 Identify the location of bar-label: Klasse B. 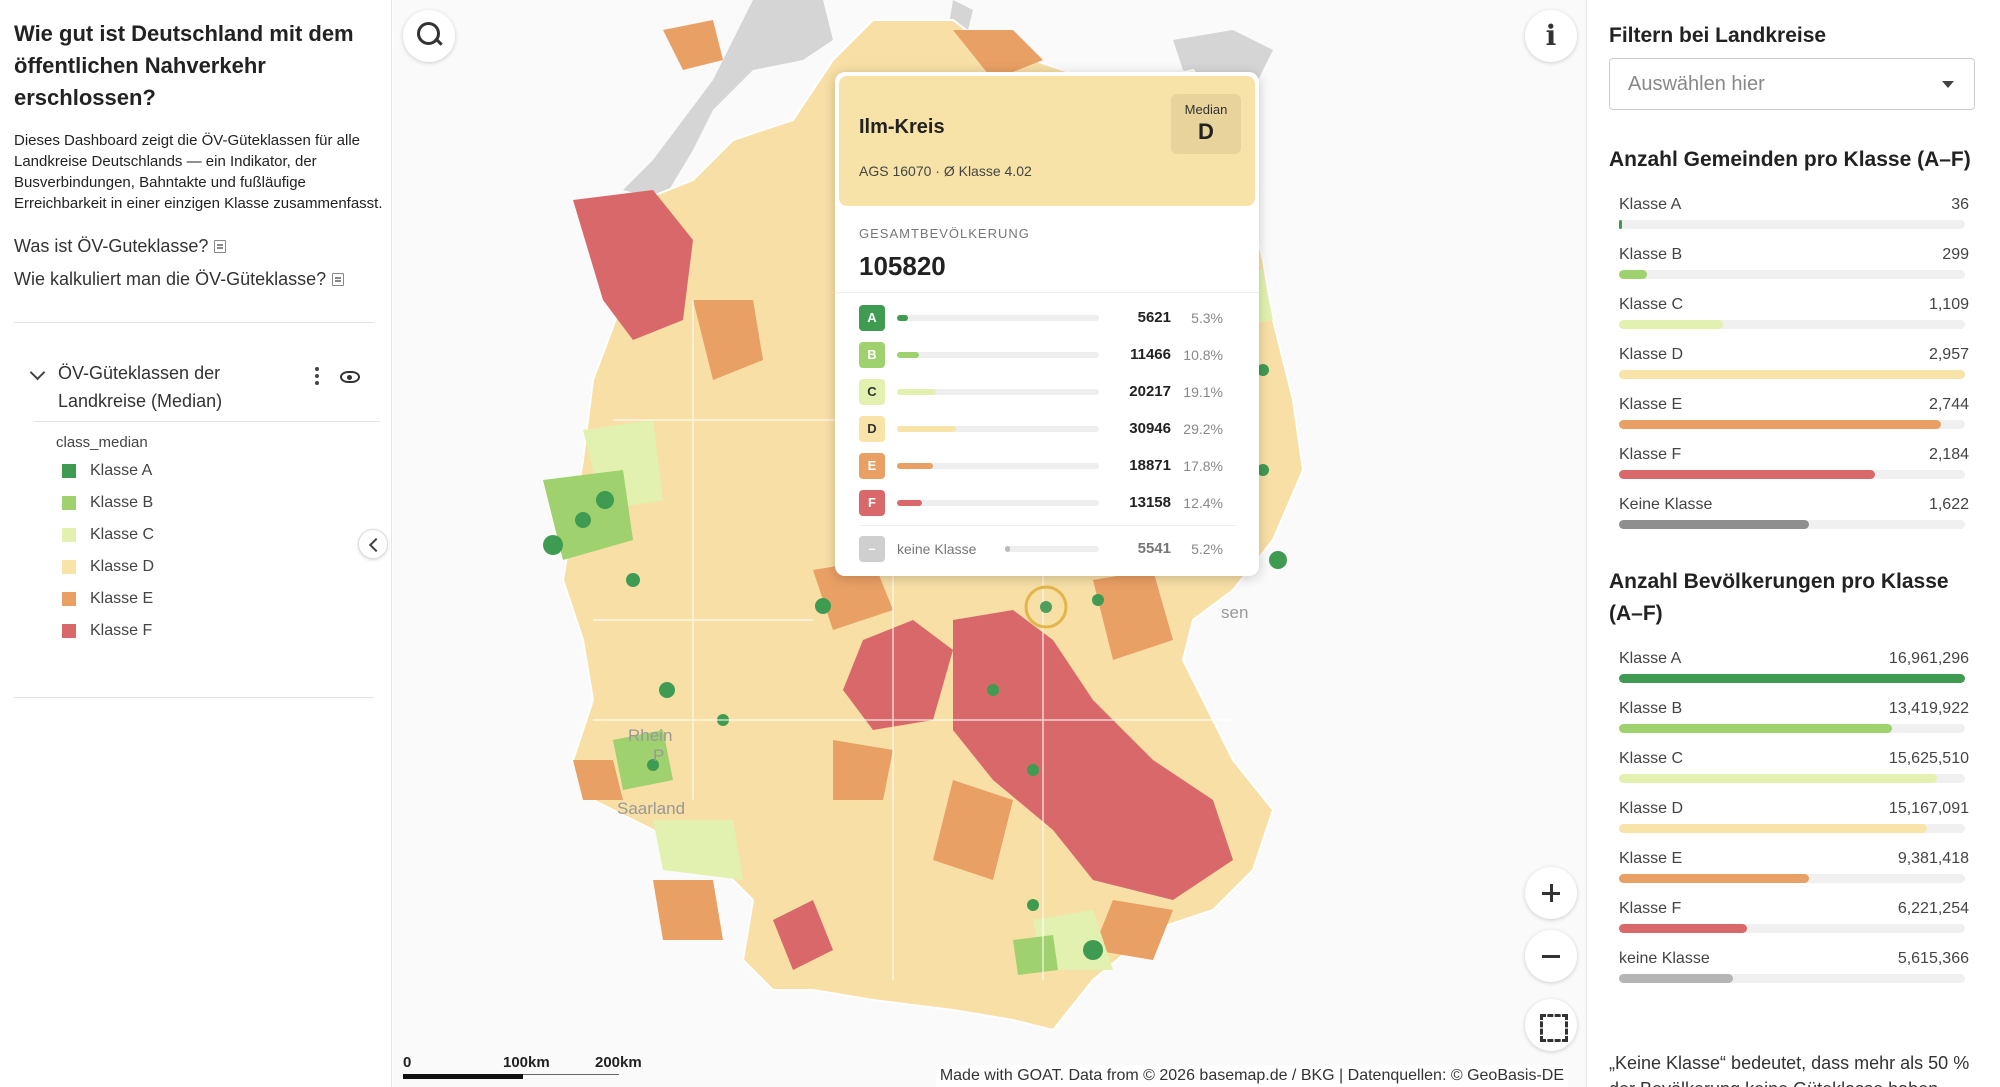
(1651, 254).